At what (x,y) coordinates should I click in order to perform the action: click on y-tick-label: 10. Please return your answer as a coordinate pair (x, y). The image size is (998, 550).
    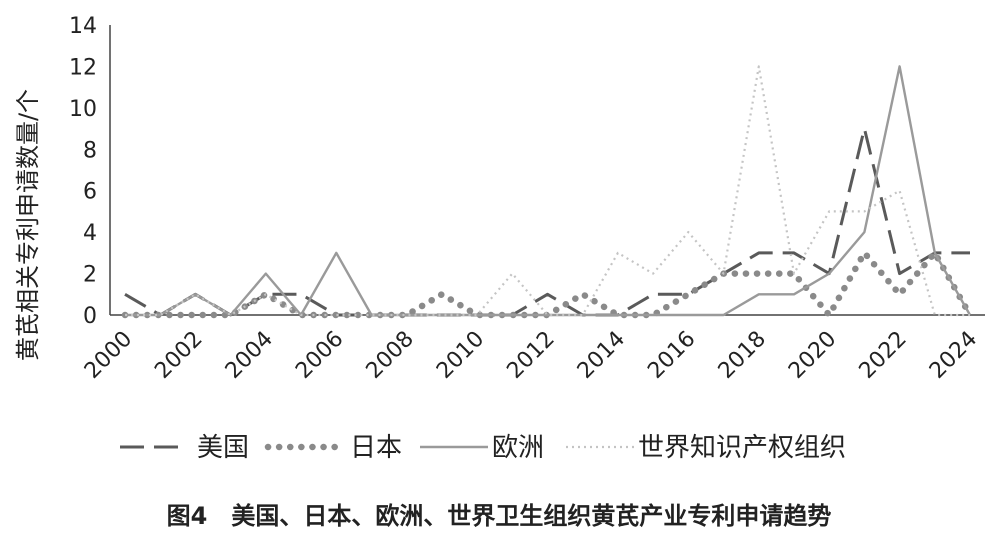
    Looking at the image, I should click on (83, 109).